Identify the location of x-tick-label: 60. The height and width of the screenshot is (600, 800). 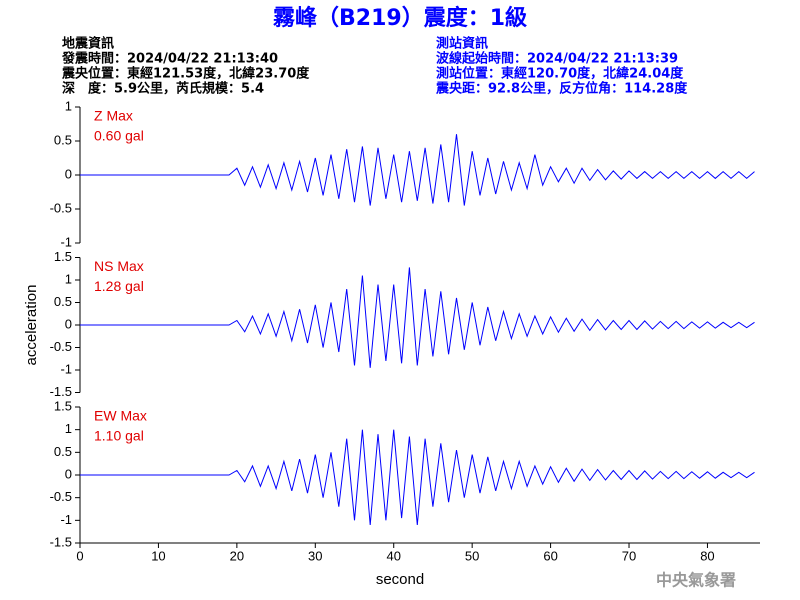
(550, 555).